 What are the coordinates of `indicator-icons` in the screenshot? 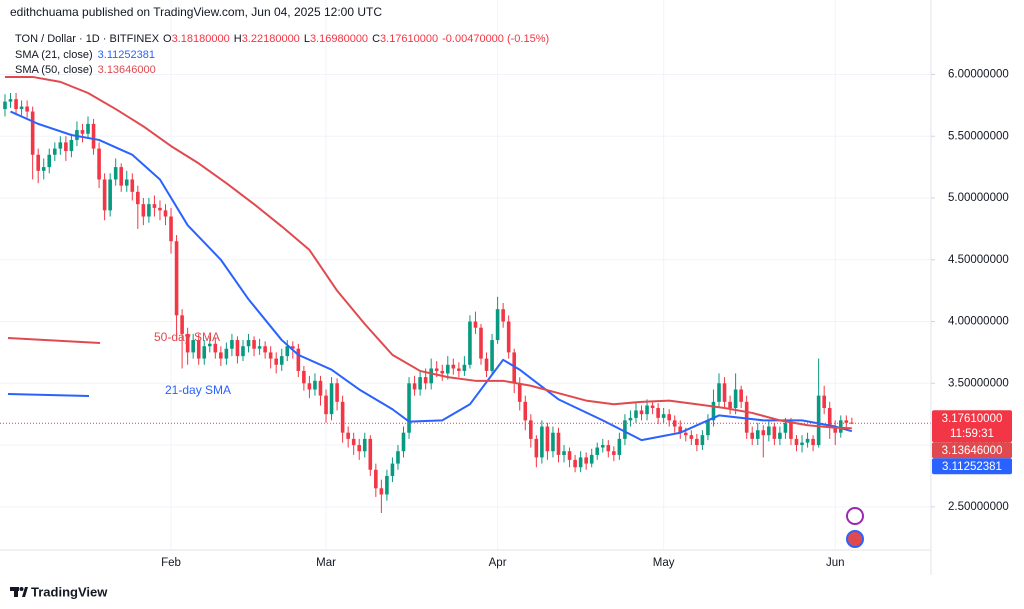 It's located at (855, 527).